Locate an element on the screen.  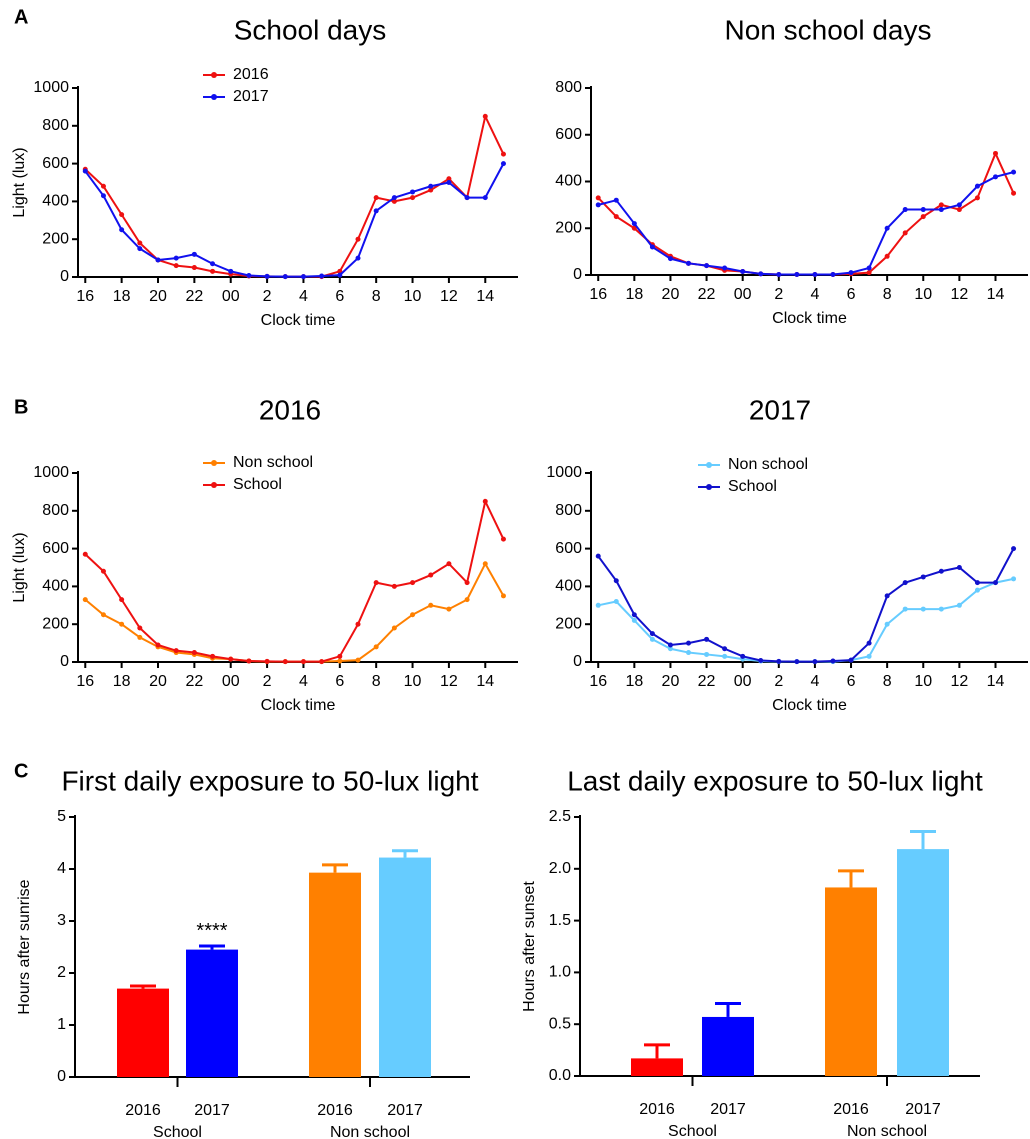
chart-title: First daily exposure to 50-lux light is located at coordinates (269, 780).